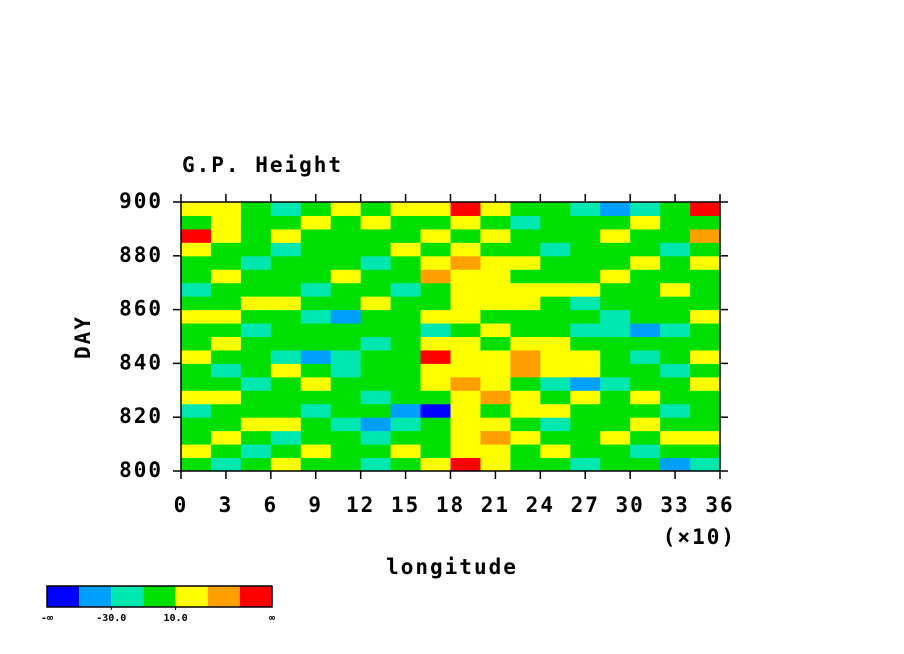 This screenshot has height=654, width=904. What do you see at coordinates (141, 416) in the screenshot?
I see `y-tick-label: 820` at bounding box center [141, 416].